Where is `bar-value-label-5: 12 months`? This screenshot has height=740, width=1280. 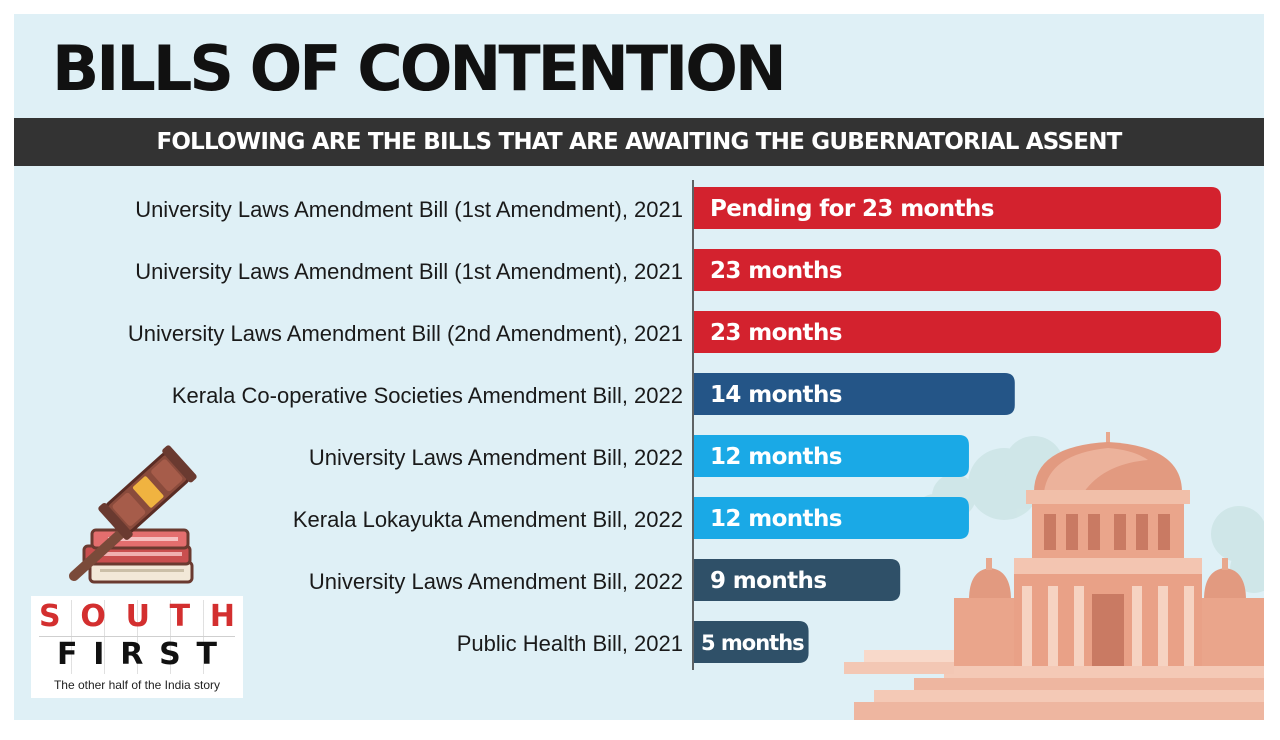 bar-value-label-5: 12 months is located at coordinates (776, 457).